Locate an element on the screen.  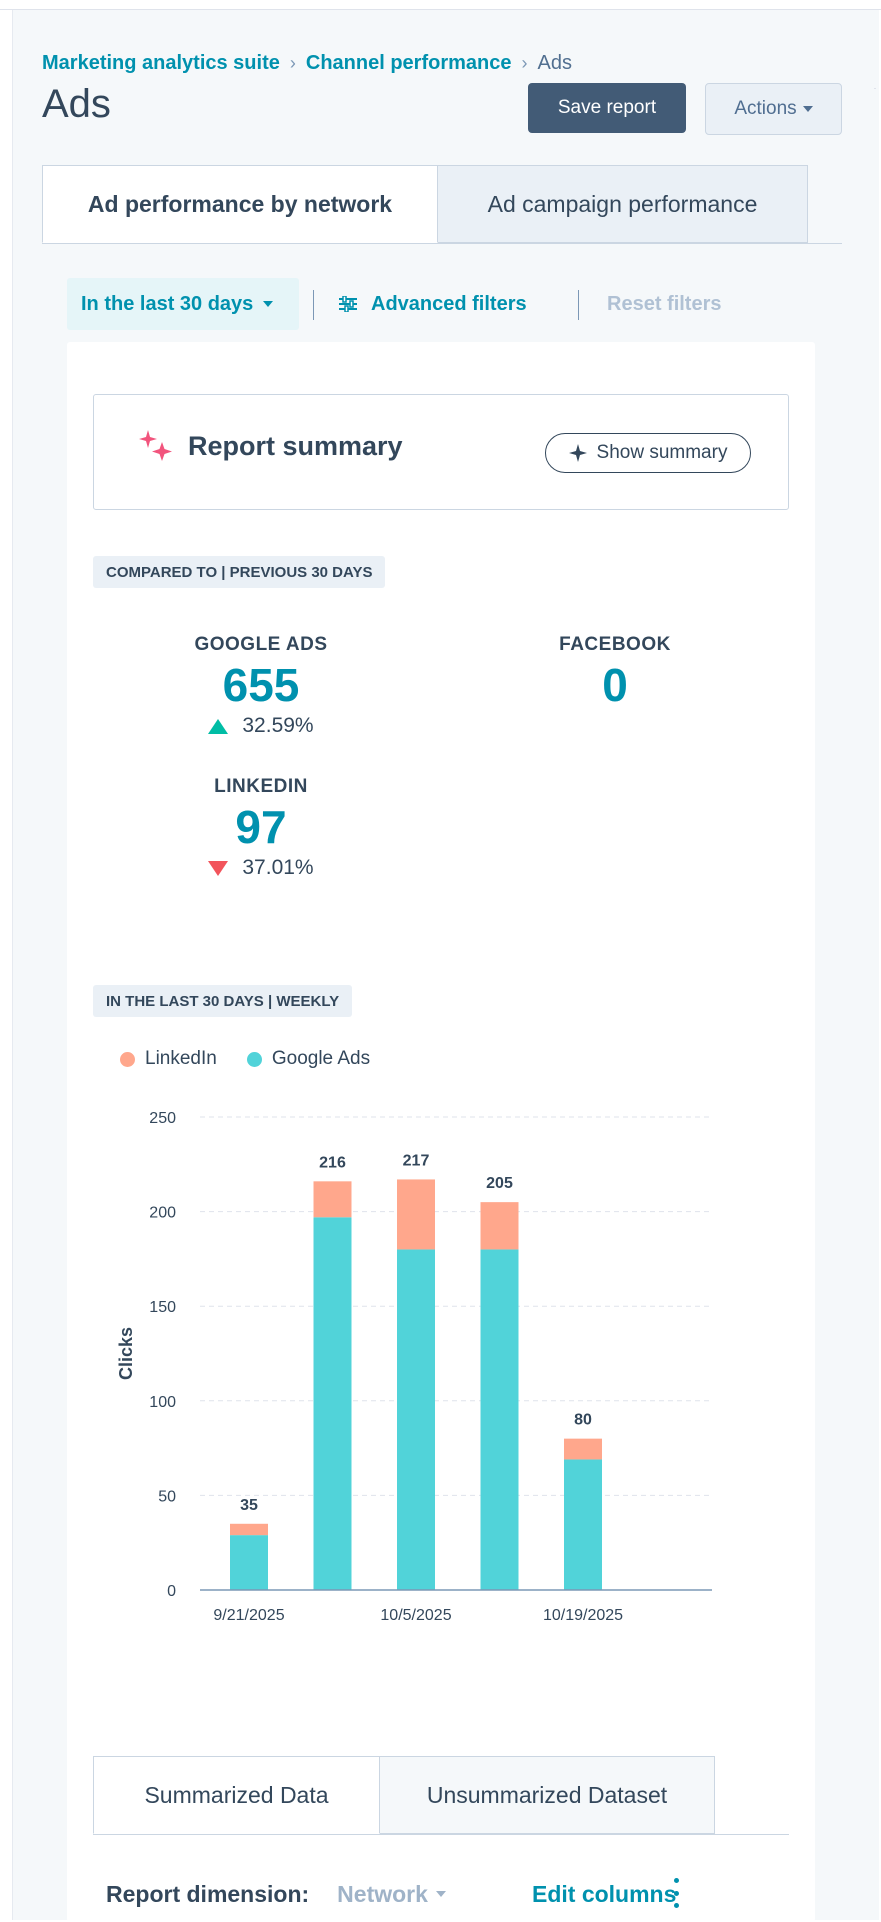
x-tick-label: 9/21/2025 is located at coordinates (248, 1614).